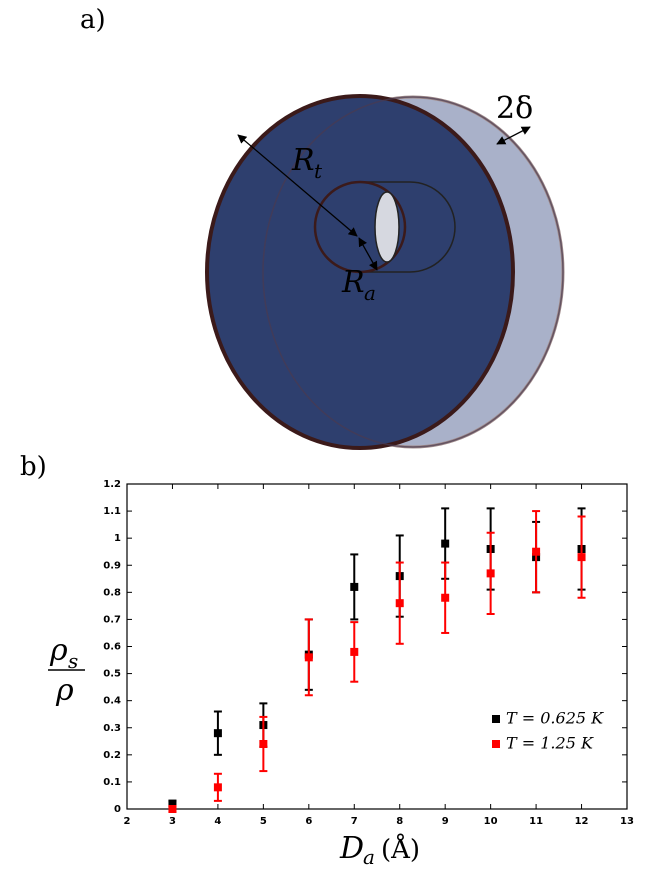 This screenshot has width=657, height=869. What do you see at coordinates (399, 821) in the screenshot?
I see `x-tick-label: 8` at bounding box center [399, 821].